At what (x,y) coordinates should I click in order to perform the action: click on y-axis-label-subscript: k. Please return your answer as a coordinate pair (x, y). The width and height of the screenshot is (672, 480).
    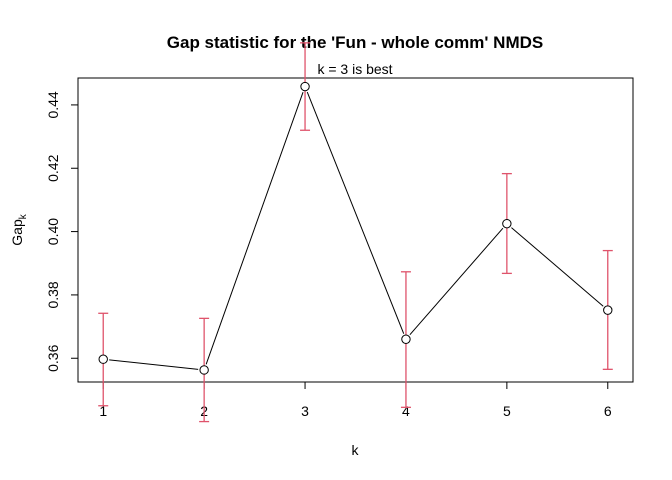
    Looking at the image, I should click on (23, 216).